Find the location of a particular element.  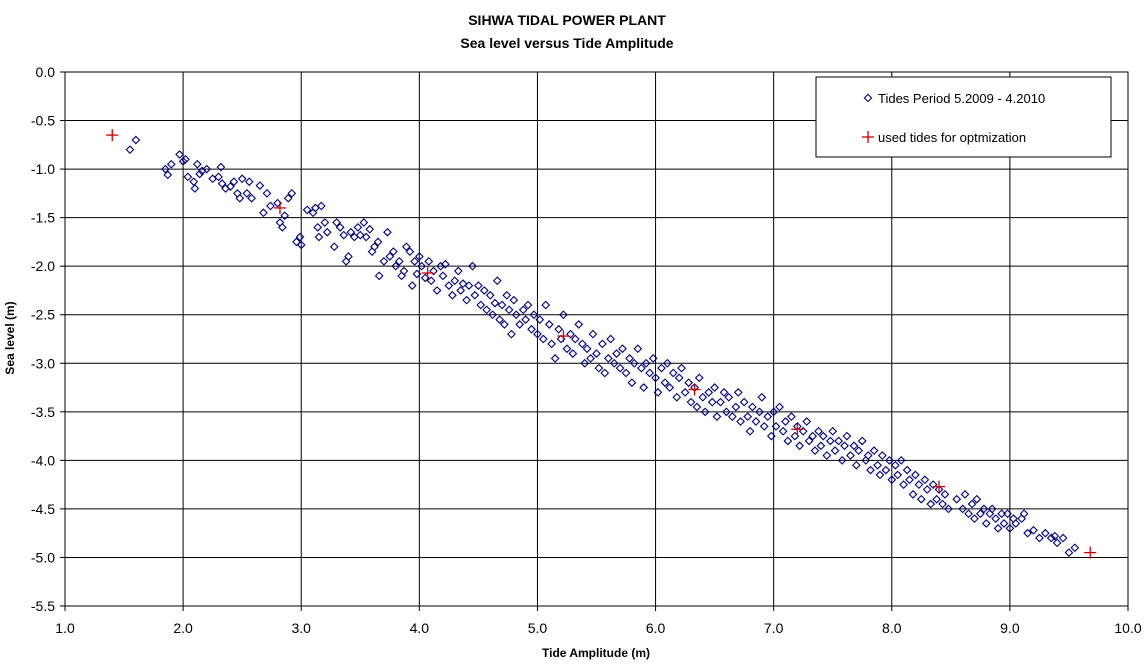

y-tick-label: -4.5 is located at coordinates (43, 509).